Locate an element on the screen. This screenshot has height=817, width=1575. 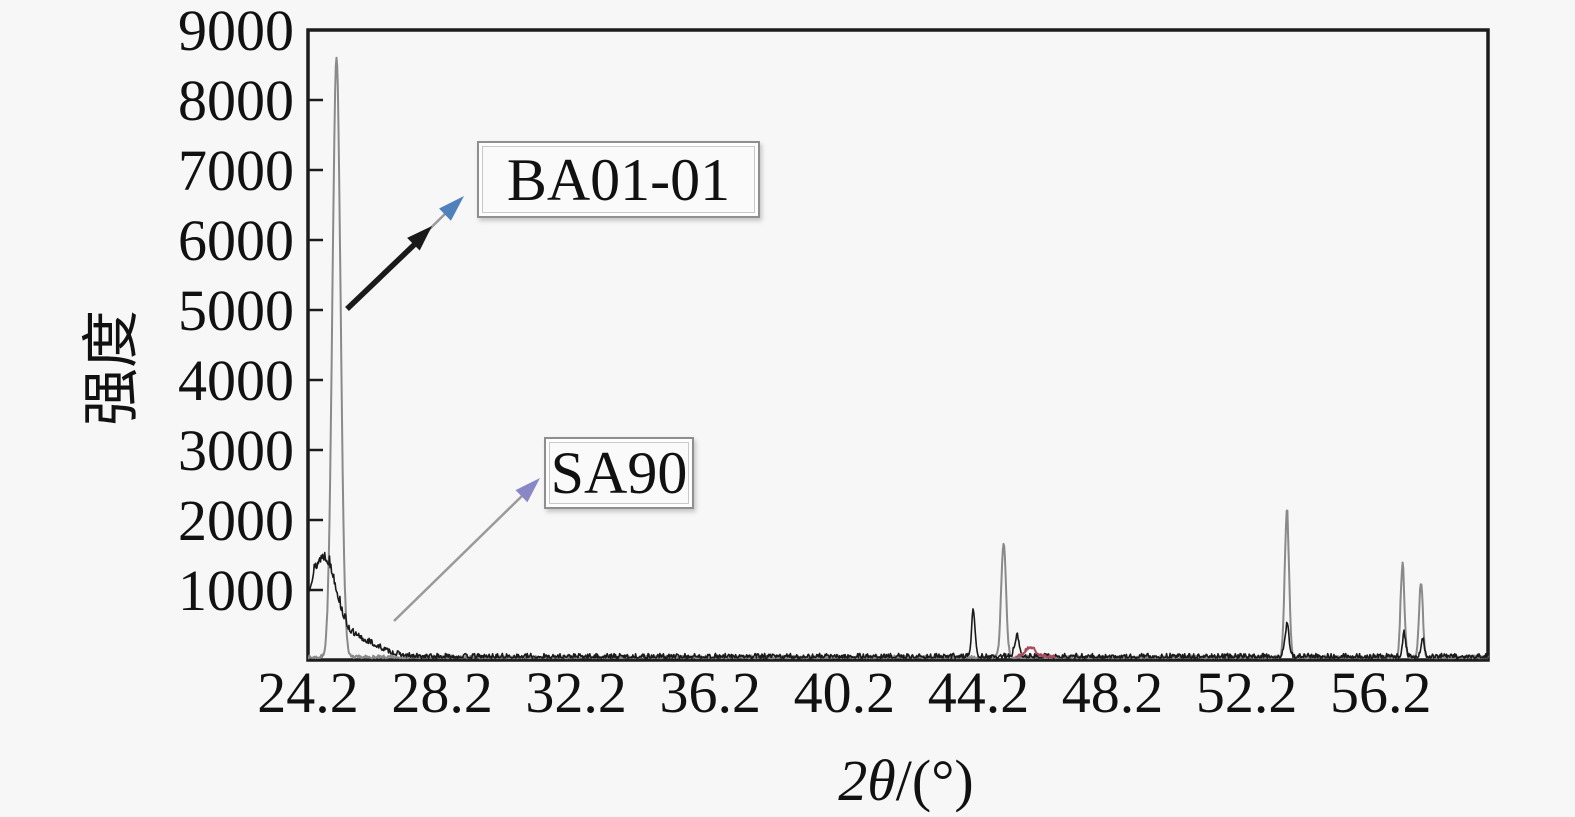
x-axis-title-italic-part: 2θ is located at coordinates (867, 780).